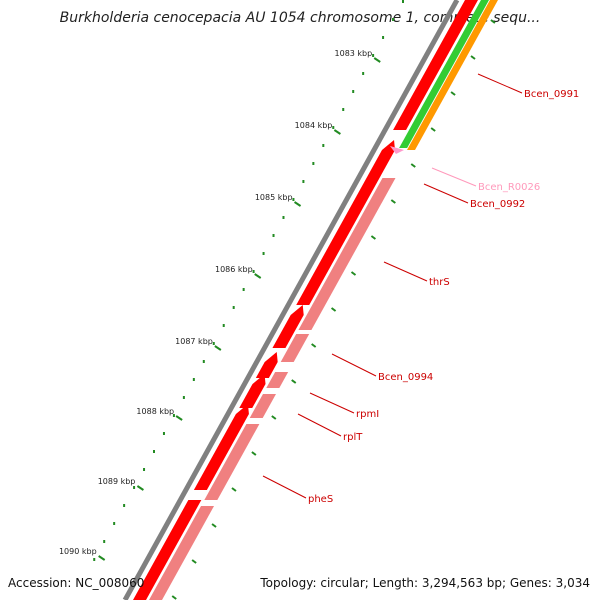 The width and height of the screenshot is (600, 600). I want to click on tick-label: 1083 kbp, so click(354, 53).